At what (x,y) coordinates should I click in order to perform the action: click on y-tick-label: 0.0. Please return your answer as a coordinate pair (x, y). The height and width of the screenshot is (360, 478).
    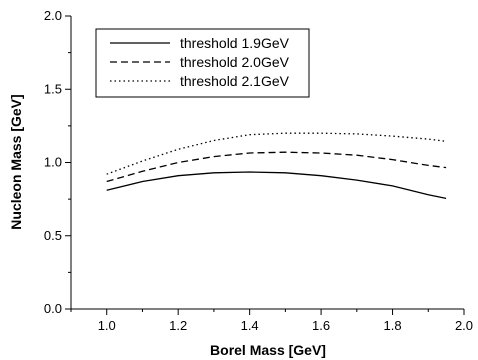
    Looking at the image, I should click on (53, 308).